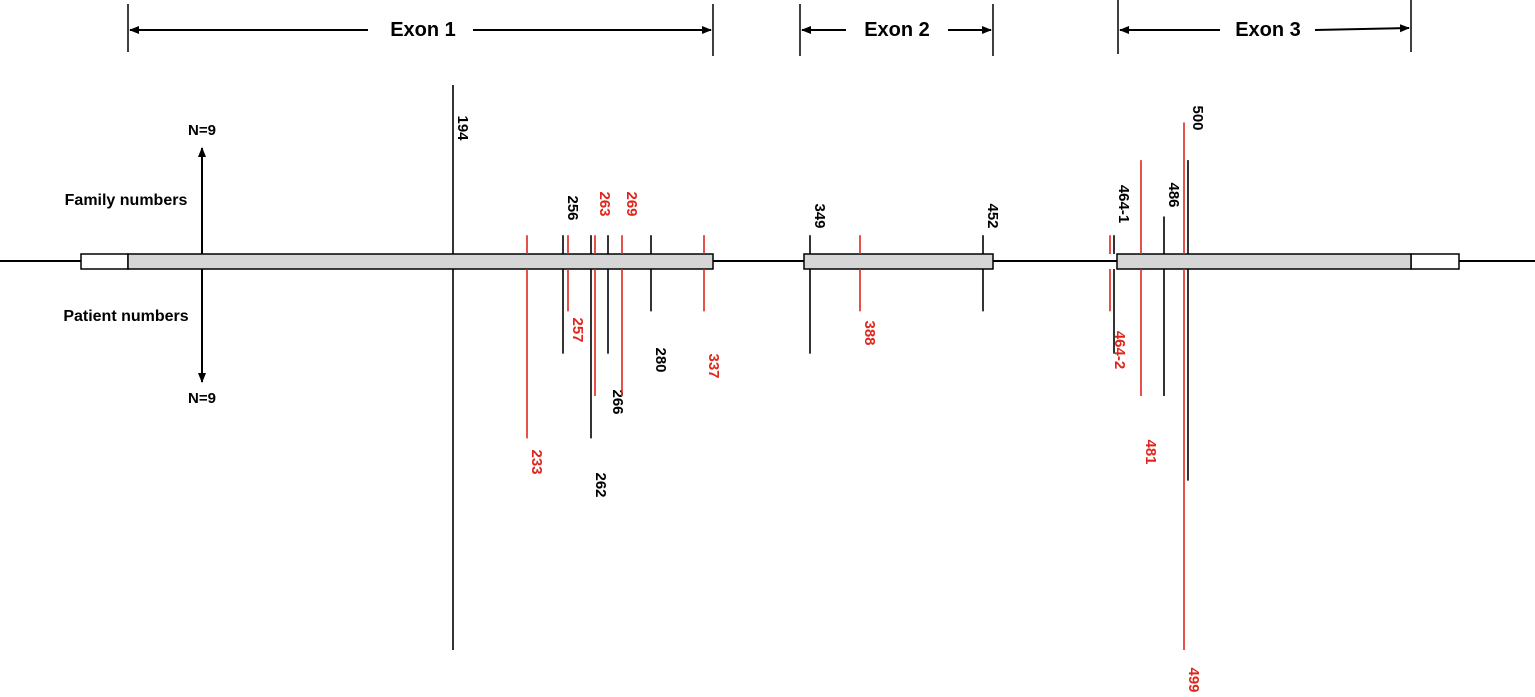 The height and width of the screenshot is (697, 1535). Describe the element at coordinates (1173, 194) in the screenshot. I see `mutation-label-486: 486` at that location.